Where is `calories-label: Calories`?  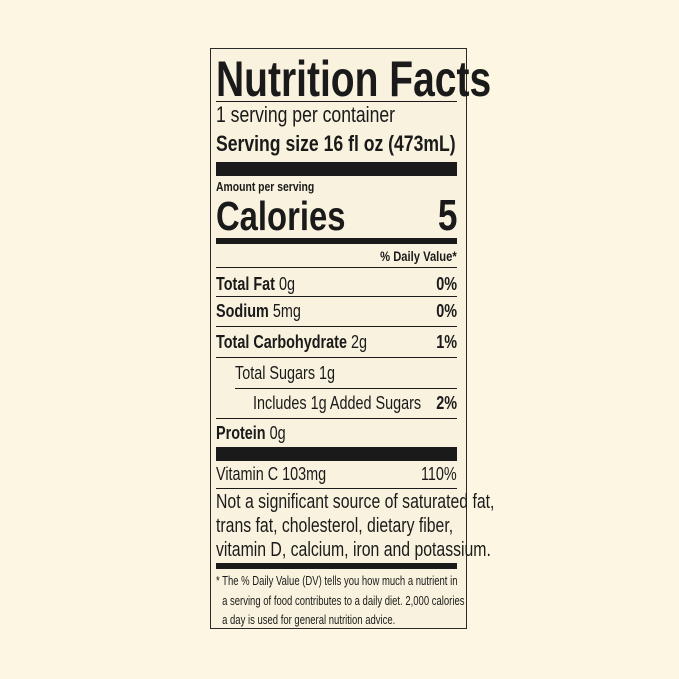 calories-label: Calories is located at coordinates (281, 216).